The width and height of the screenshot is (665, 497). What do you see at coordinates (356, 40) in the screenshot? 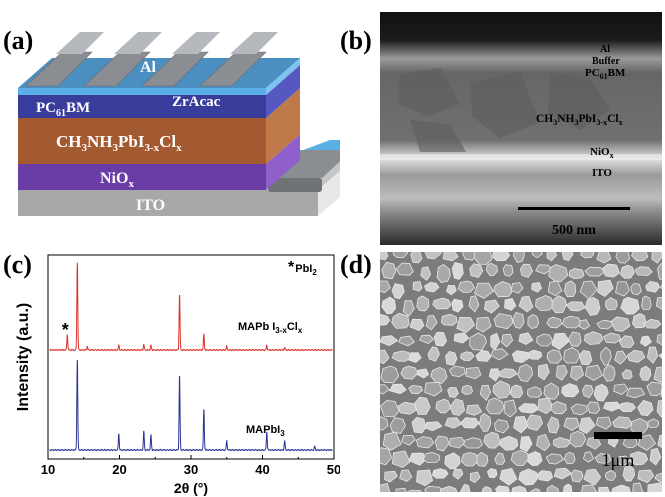
I see `panel-label-b: (b)` at bounding box center [356, 40].